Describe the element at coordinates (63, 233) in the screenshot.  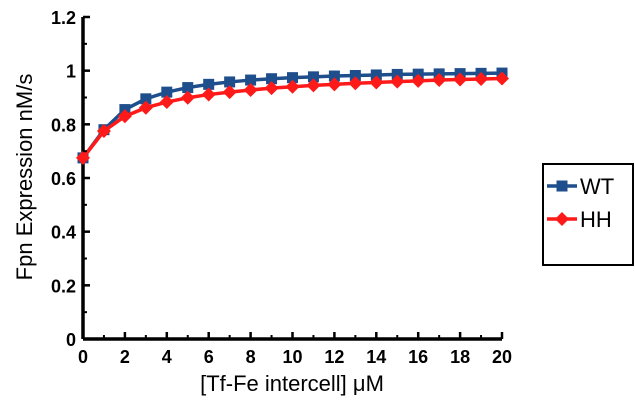
I see `y-tick-label: 0.4` at that location.